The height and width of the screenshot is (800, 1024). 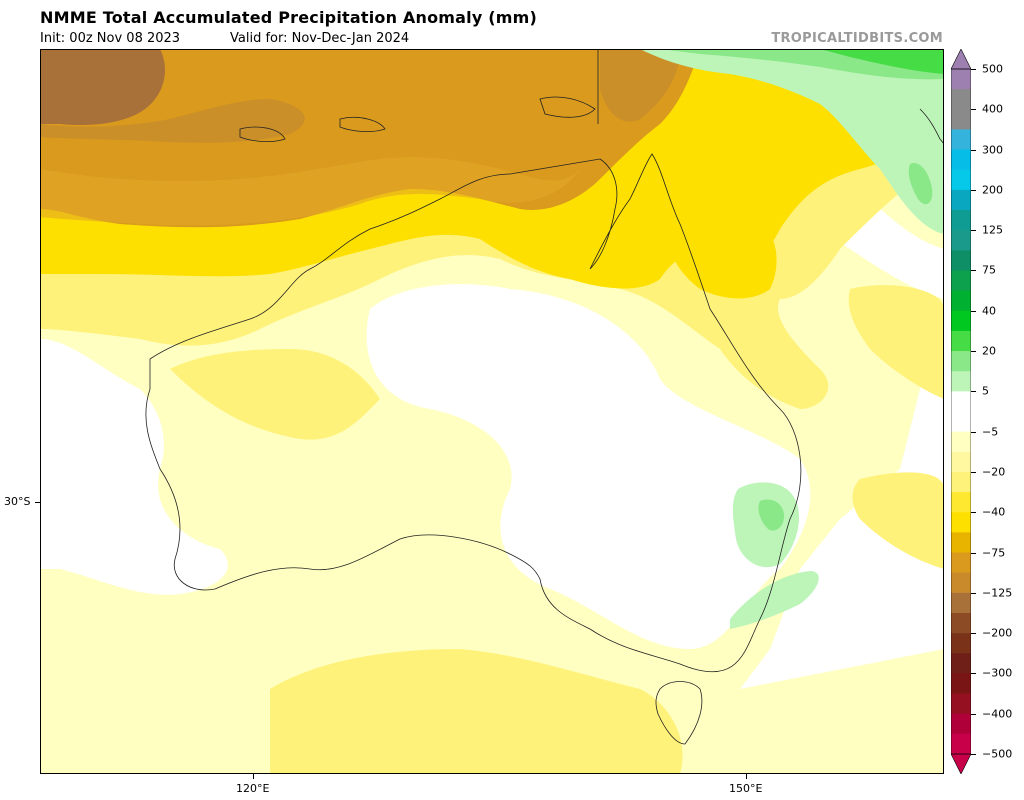 What do you see at coordinates (134, 467) in the screenshot?
I see `anomaly-region-neutral` at bounding box center [134, 467].